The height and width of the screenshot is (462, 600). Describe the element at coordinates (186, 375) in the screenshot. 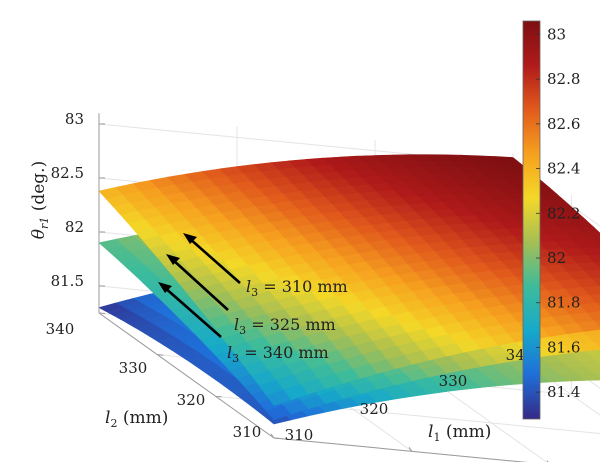

I see `y-axis-line` at that location.